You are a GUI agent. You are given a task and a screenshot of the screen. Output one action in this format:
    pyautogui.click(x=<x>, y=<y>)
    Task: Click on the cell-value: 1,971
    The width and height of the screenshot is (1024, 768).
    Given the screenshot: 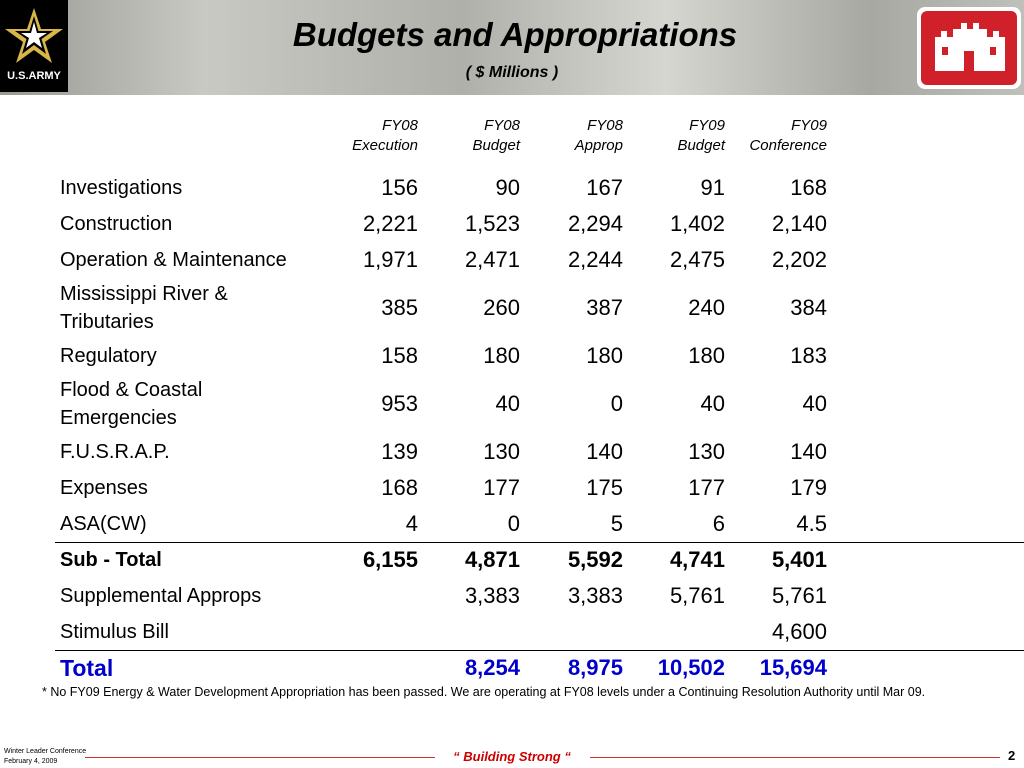 What is the action you would take?
    pyautogui.click(x=390, y=259)
    